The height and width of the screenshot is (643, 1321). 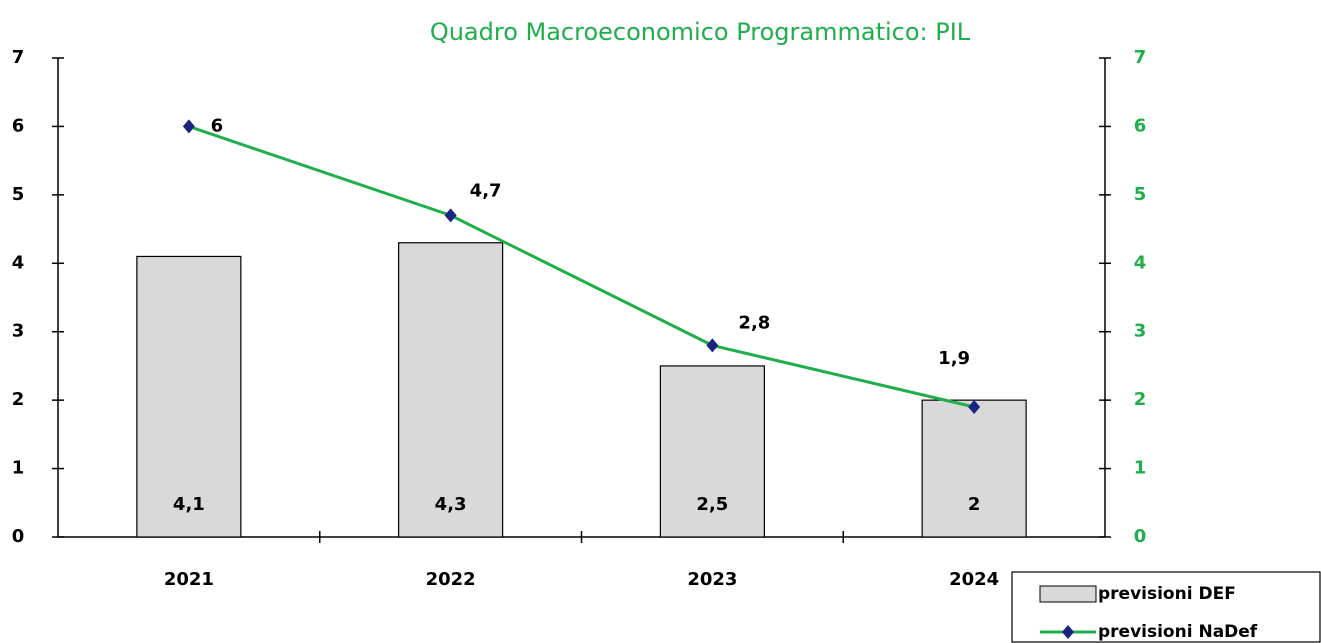 What do you see at coordinates (1140, 399) in the screenshot?
I see `y2-tick-label: 2` at bounding box center [1140, 399].